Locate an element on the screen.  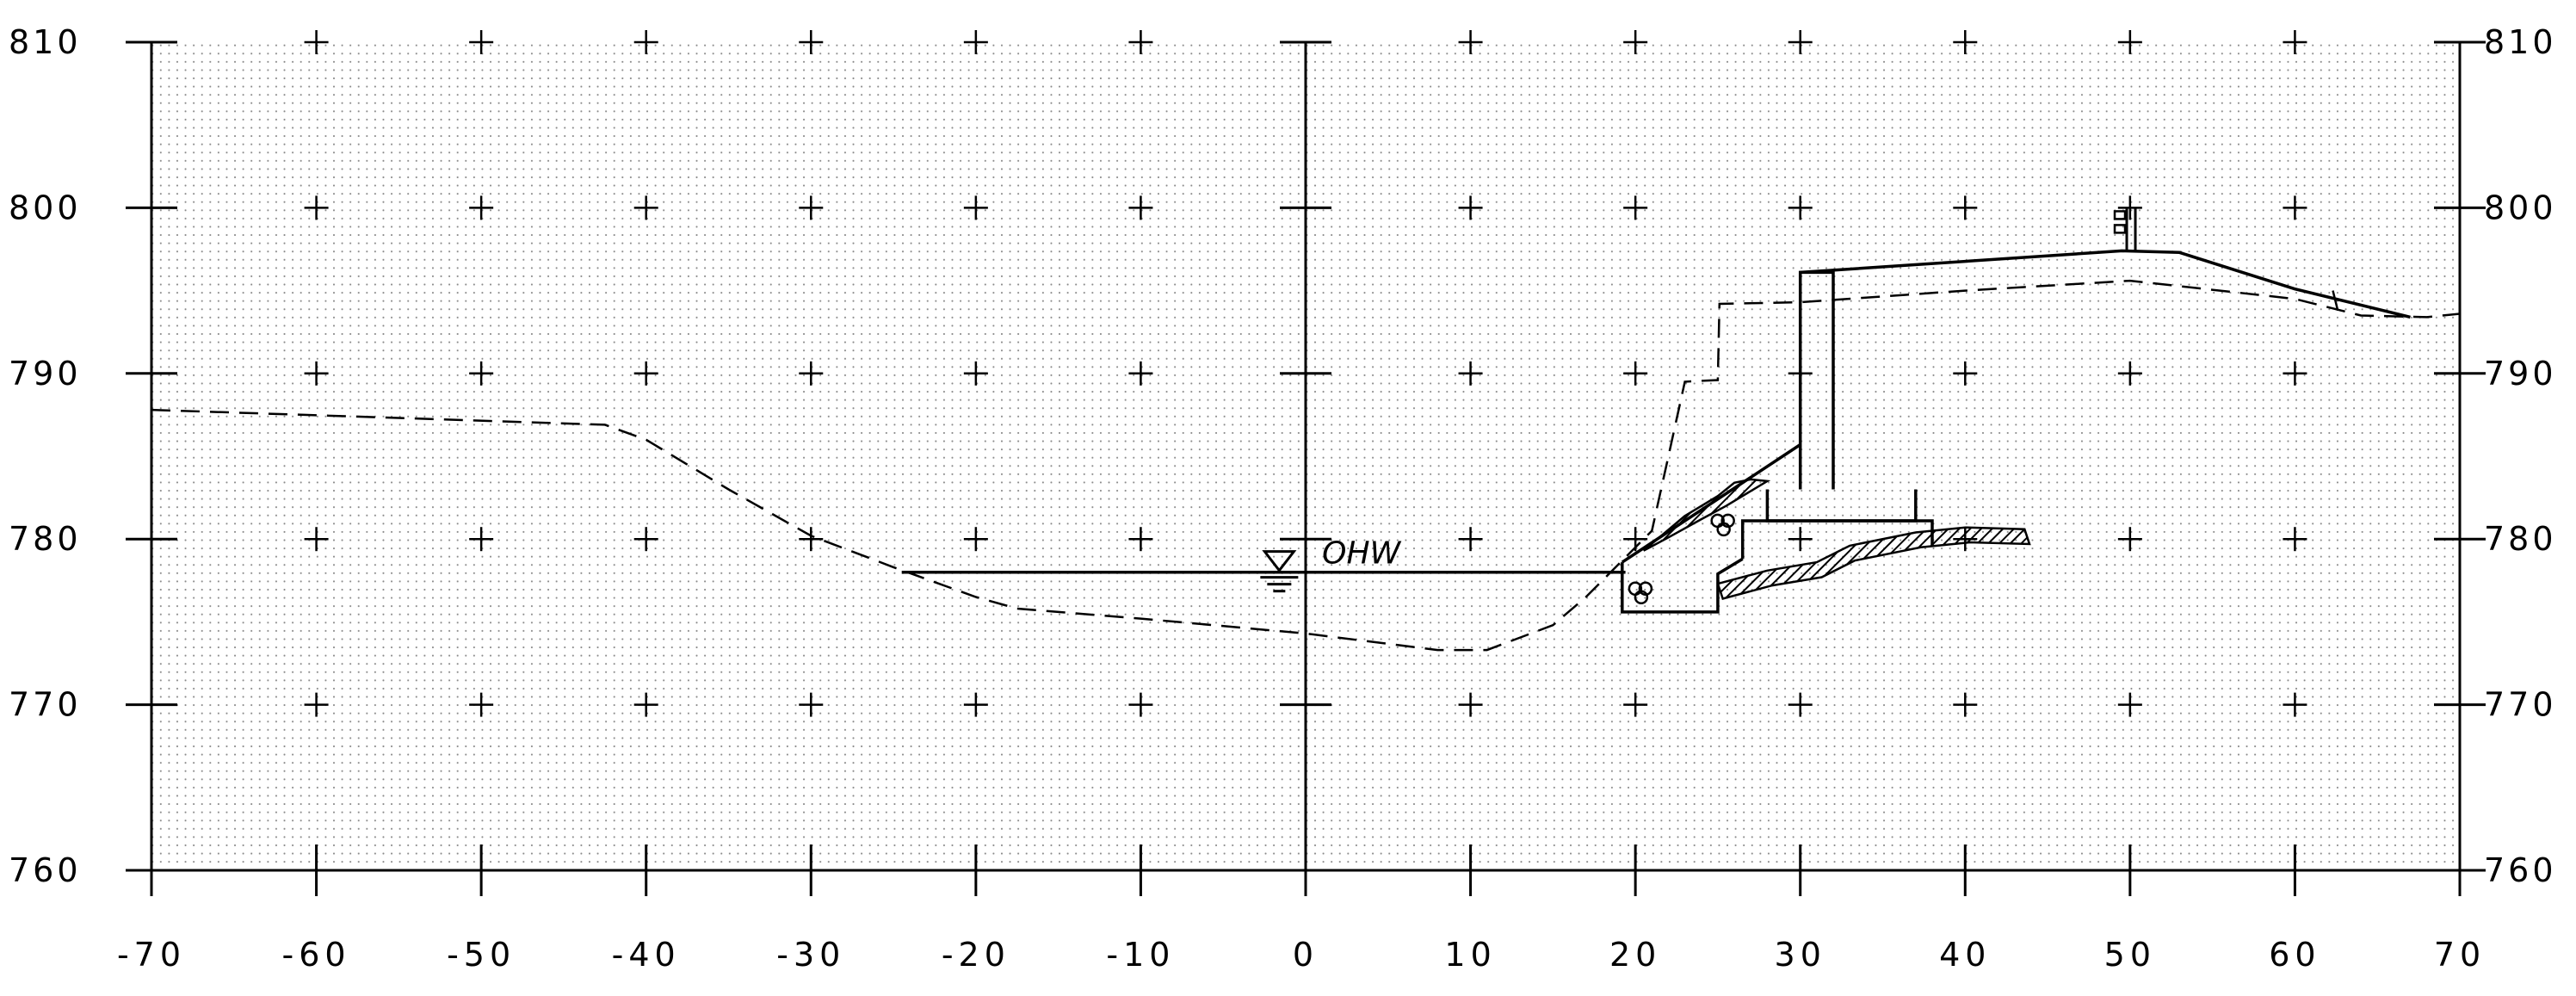
y-tick-label-left: 770 is located at coordinates (45, 705).